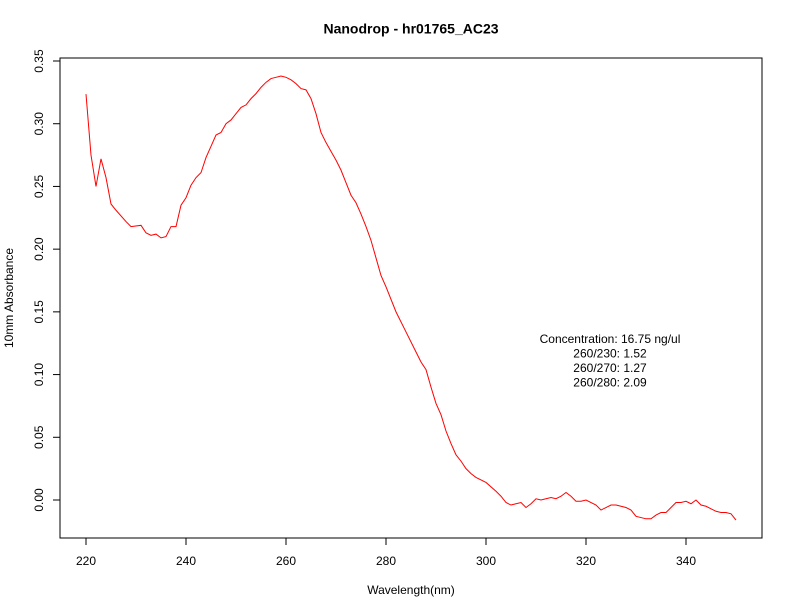 This screenshot has height=612, width=792. Describe the element at coordinates (86, 561) in the screenshot. I see `x-tick-label: 220` at that location.